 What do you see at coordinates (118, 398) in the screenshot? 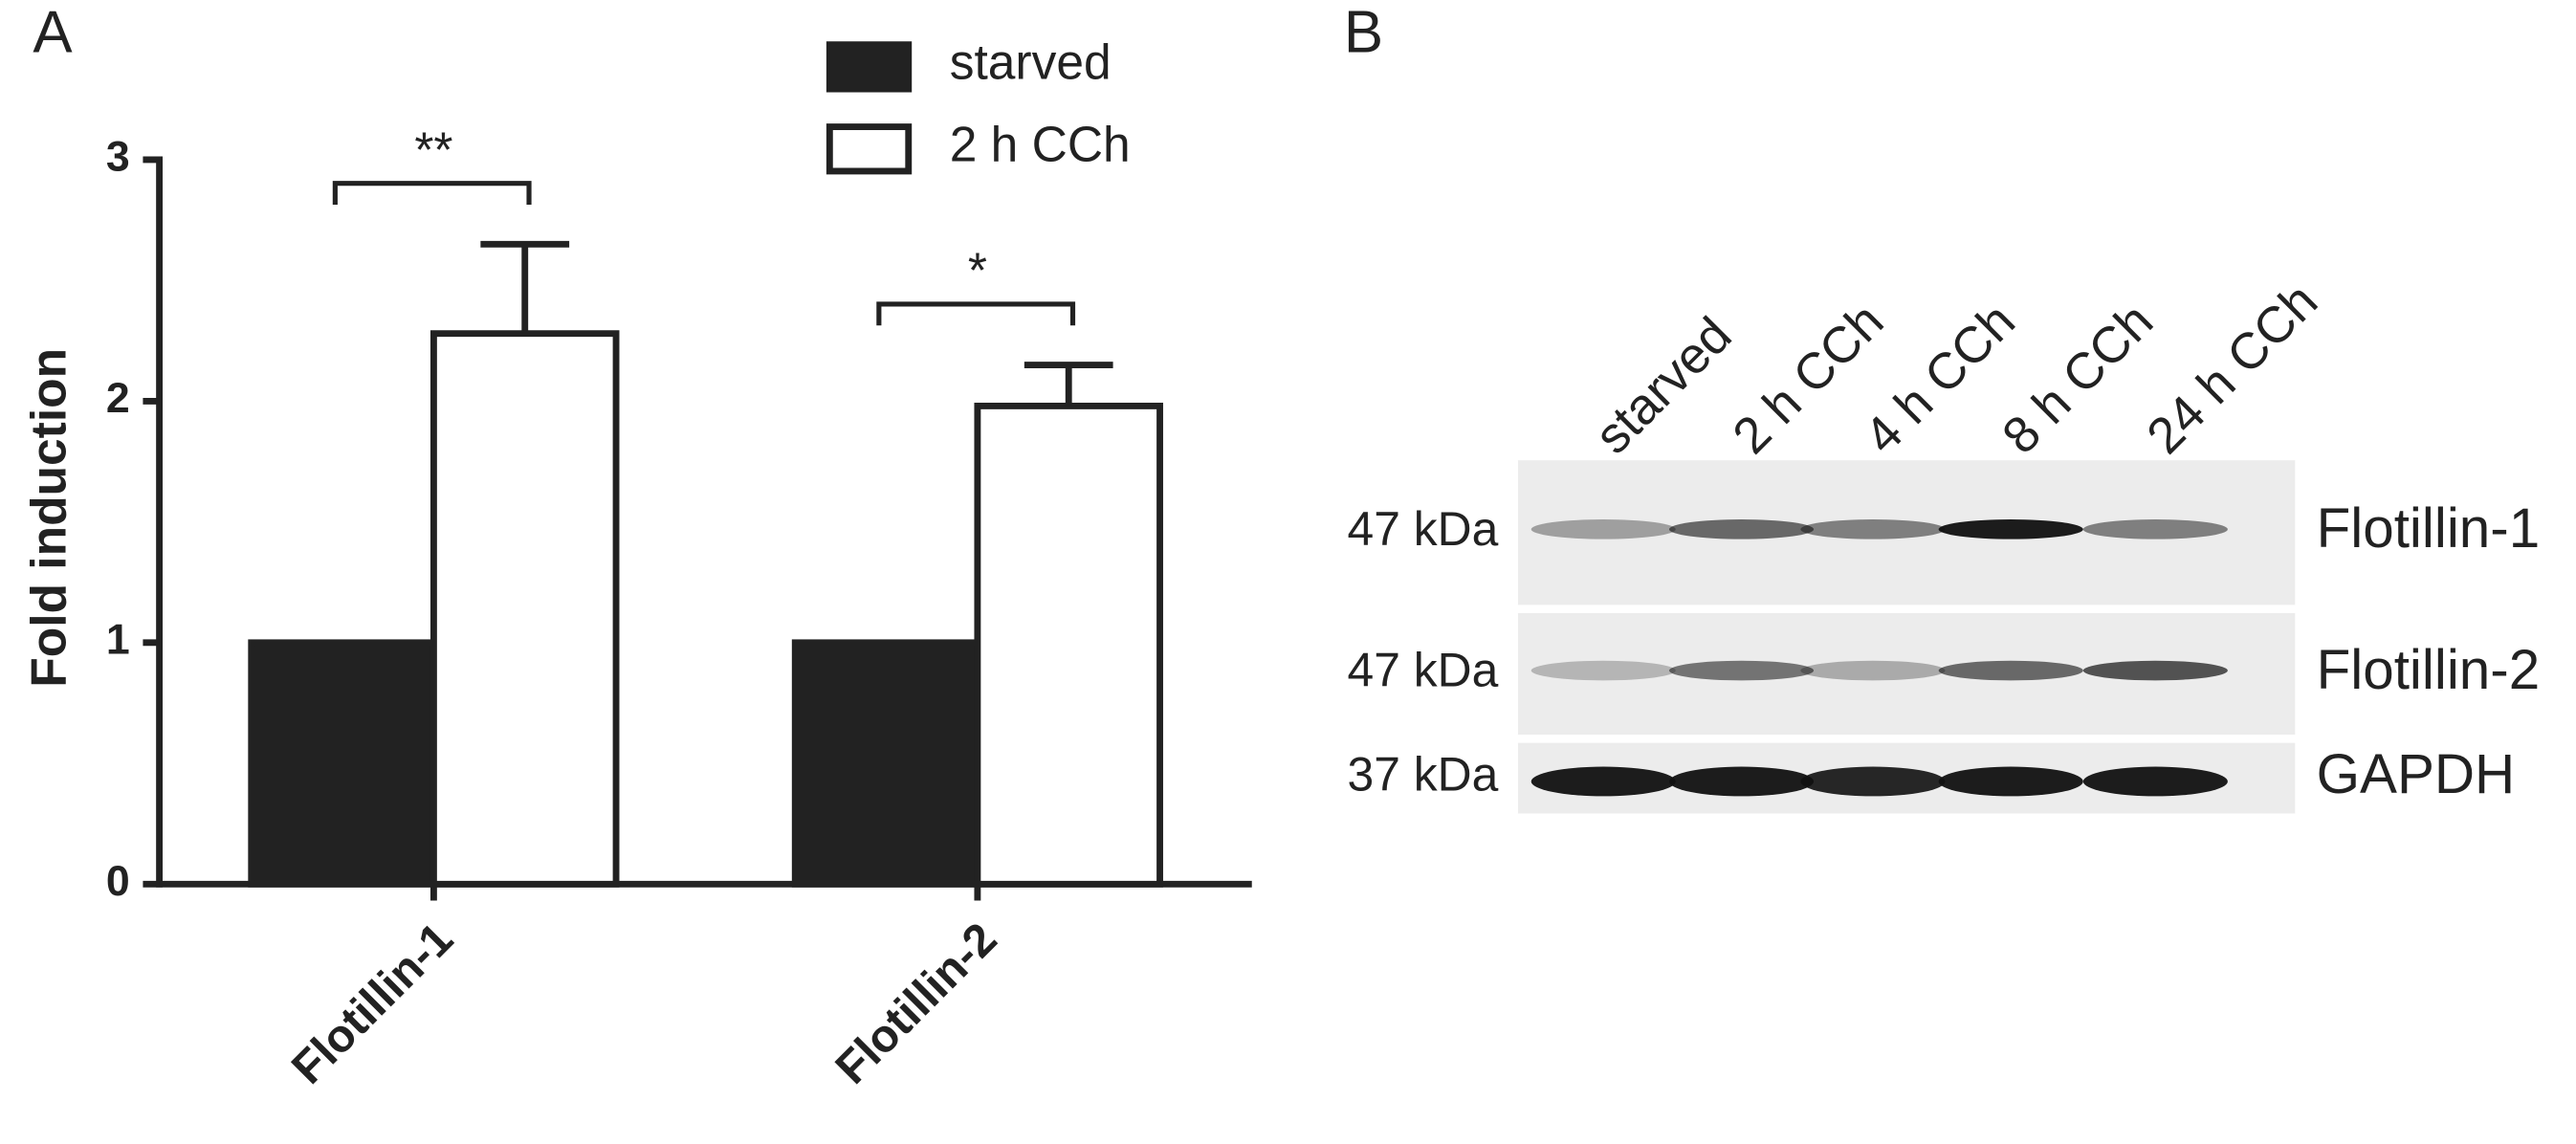
I see `y-tick-label: 2` at bounding box center [118, 398].